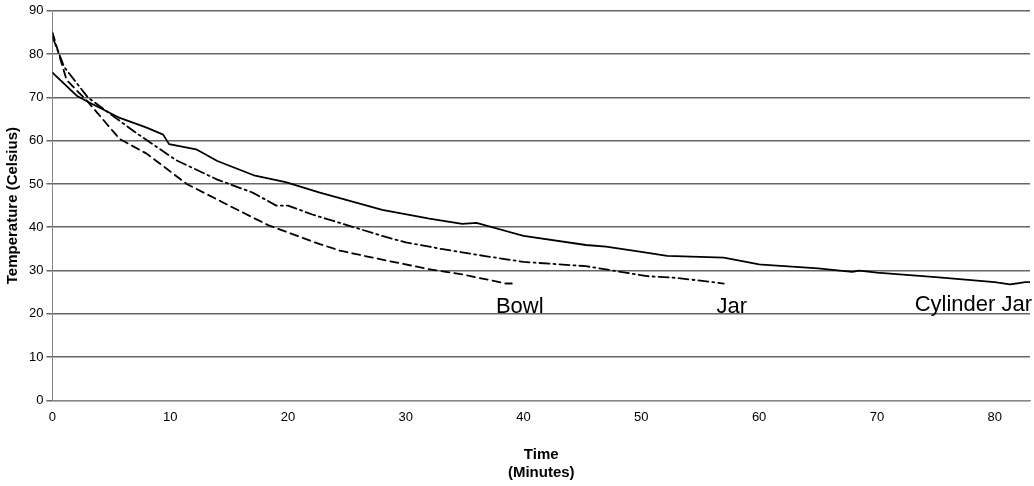  I want to click on series-label: Bowl, so click(519, 305).